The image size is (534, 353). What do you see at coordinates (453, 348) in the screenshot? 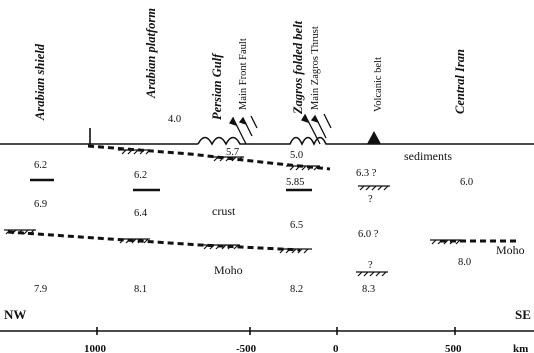
I see `tick-label-500: 500` at bounding box center [453, 348].